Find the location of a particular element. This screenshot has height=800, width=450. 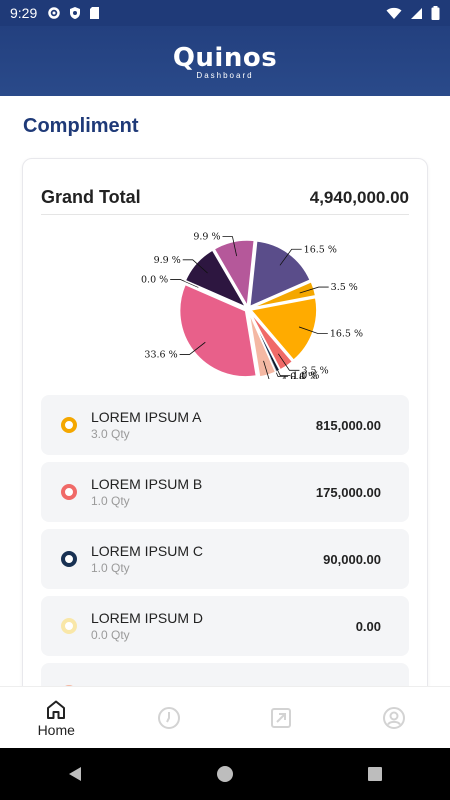

status-time: 9:29 is located at coordinates (24, 13).